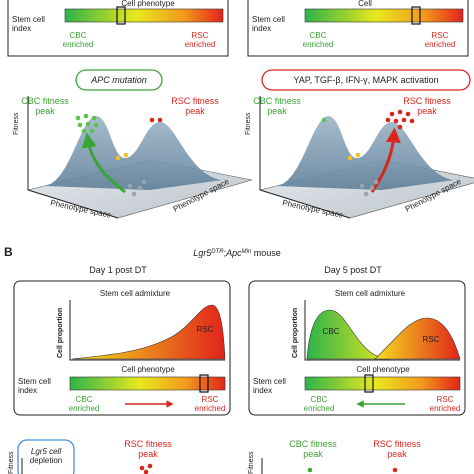 The height and width of the screenshot is (474, 474). I want to click on bar-title: Cell phenotype, so click(148, 4).